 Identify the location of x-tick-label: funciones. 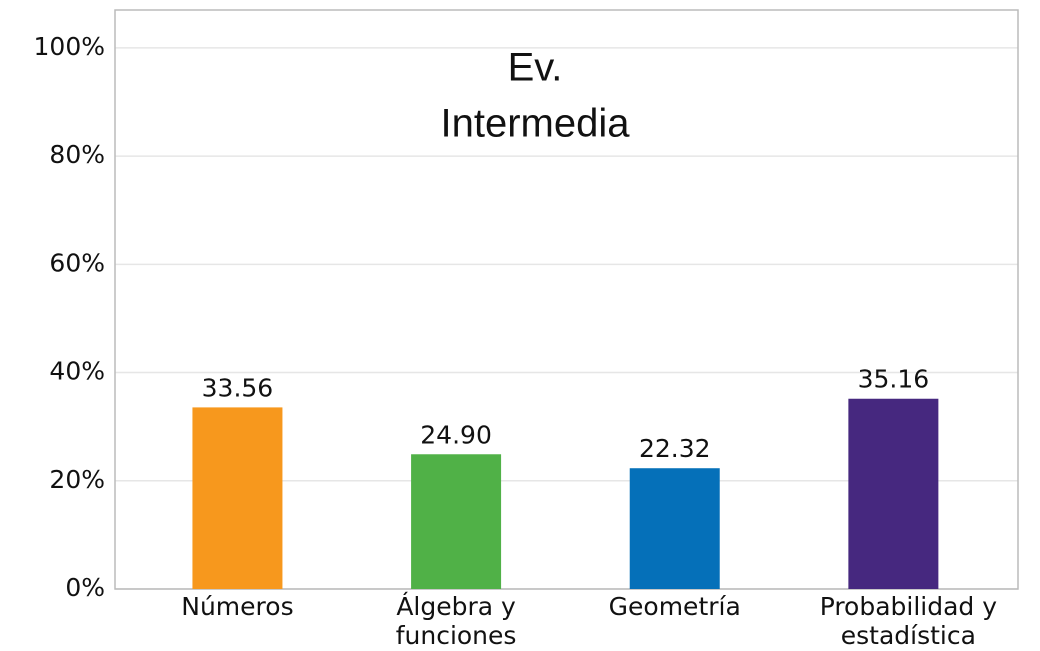
(456, 635).